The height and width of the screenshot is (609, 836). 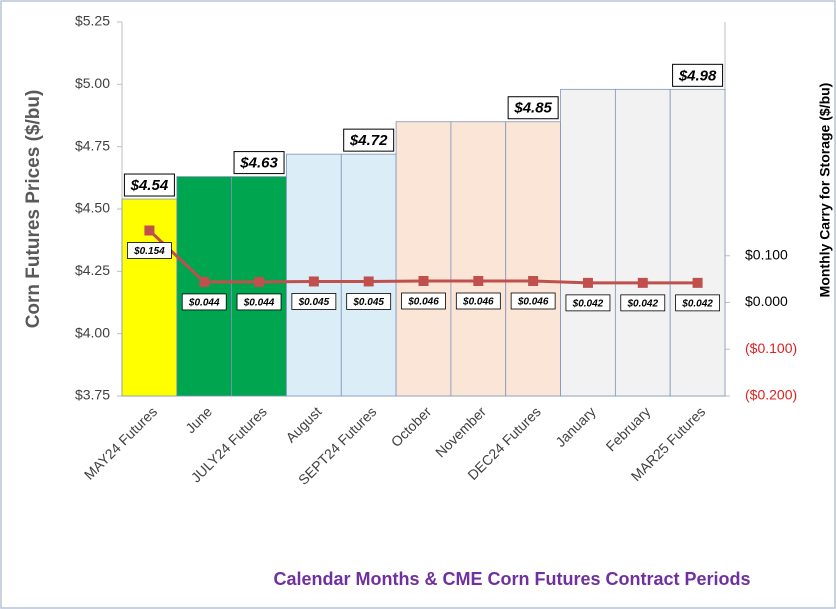 What do you see at coordinates (92, 395) in the screenshot?
I see `y-tick-label: $3.75` at bounding box center [92, 395].